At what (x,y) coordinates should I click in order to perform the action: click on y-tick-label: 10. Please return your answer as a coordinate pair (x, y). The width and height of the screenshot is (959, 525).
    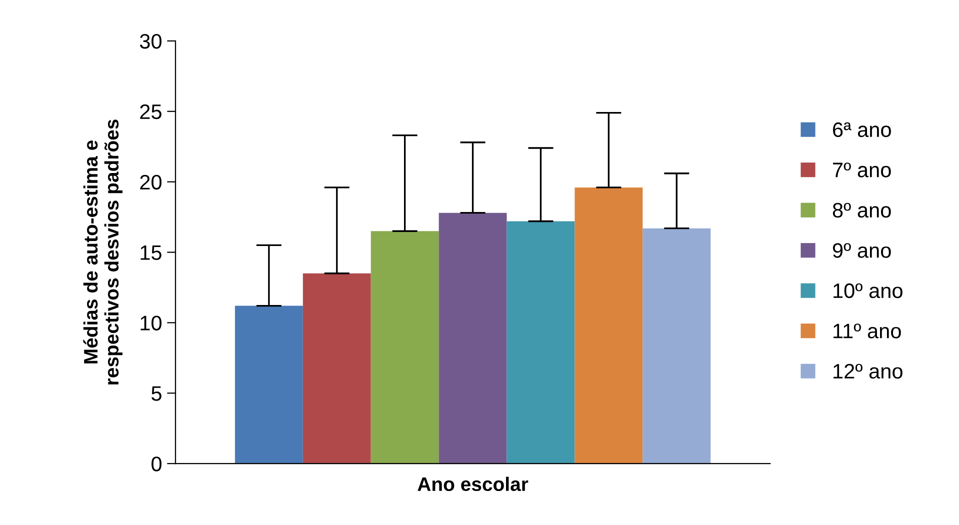
    Looking at the image, I should click on (151, 323).